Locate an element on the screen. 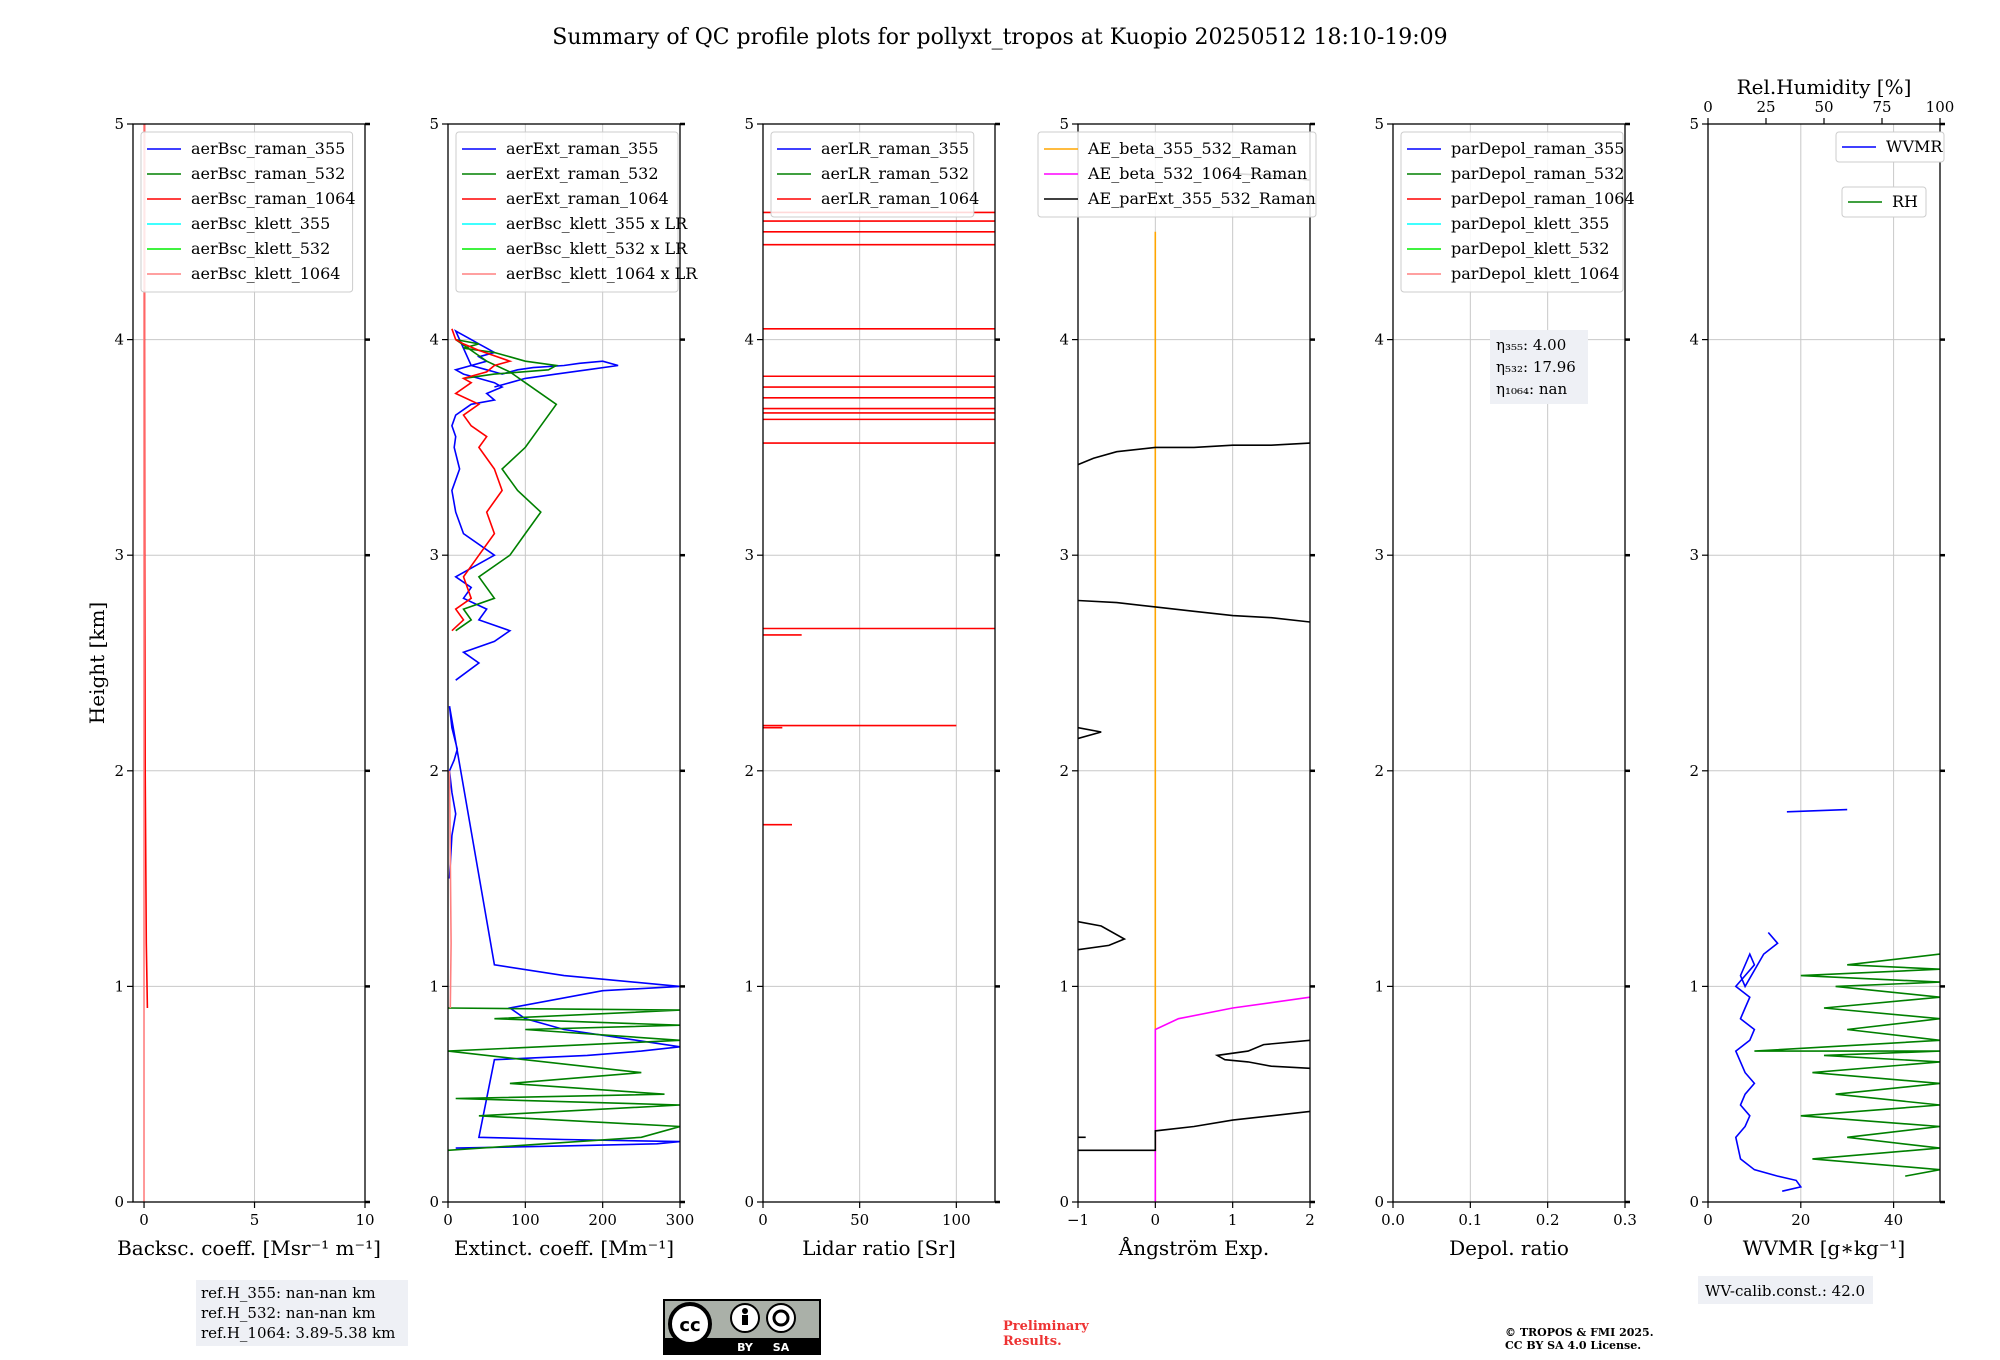 This screenshot has width=2000, height=1360. eta-box: η₃₅₅: 4.00 η₅₃₂: 17.96 η₁₀₆₄: nan is located at coordinates (1539, 367).